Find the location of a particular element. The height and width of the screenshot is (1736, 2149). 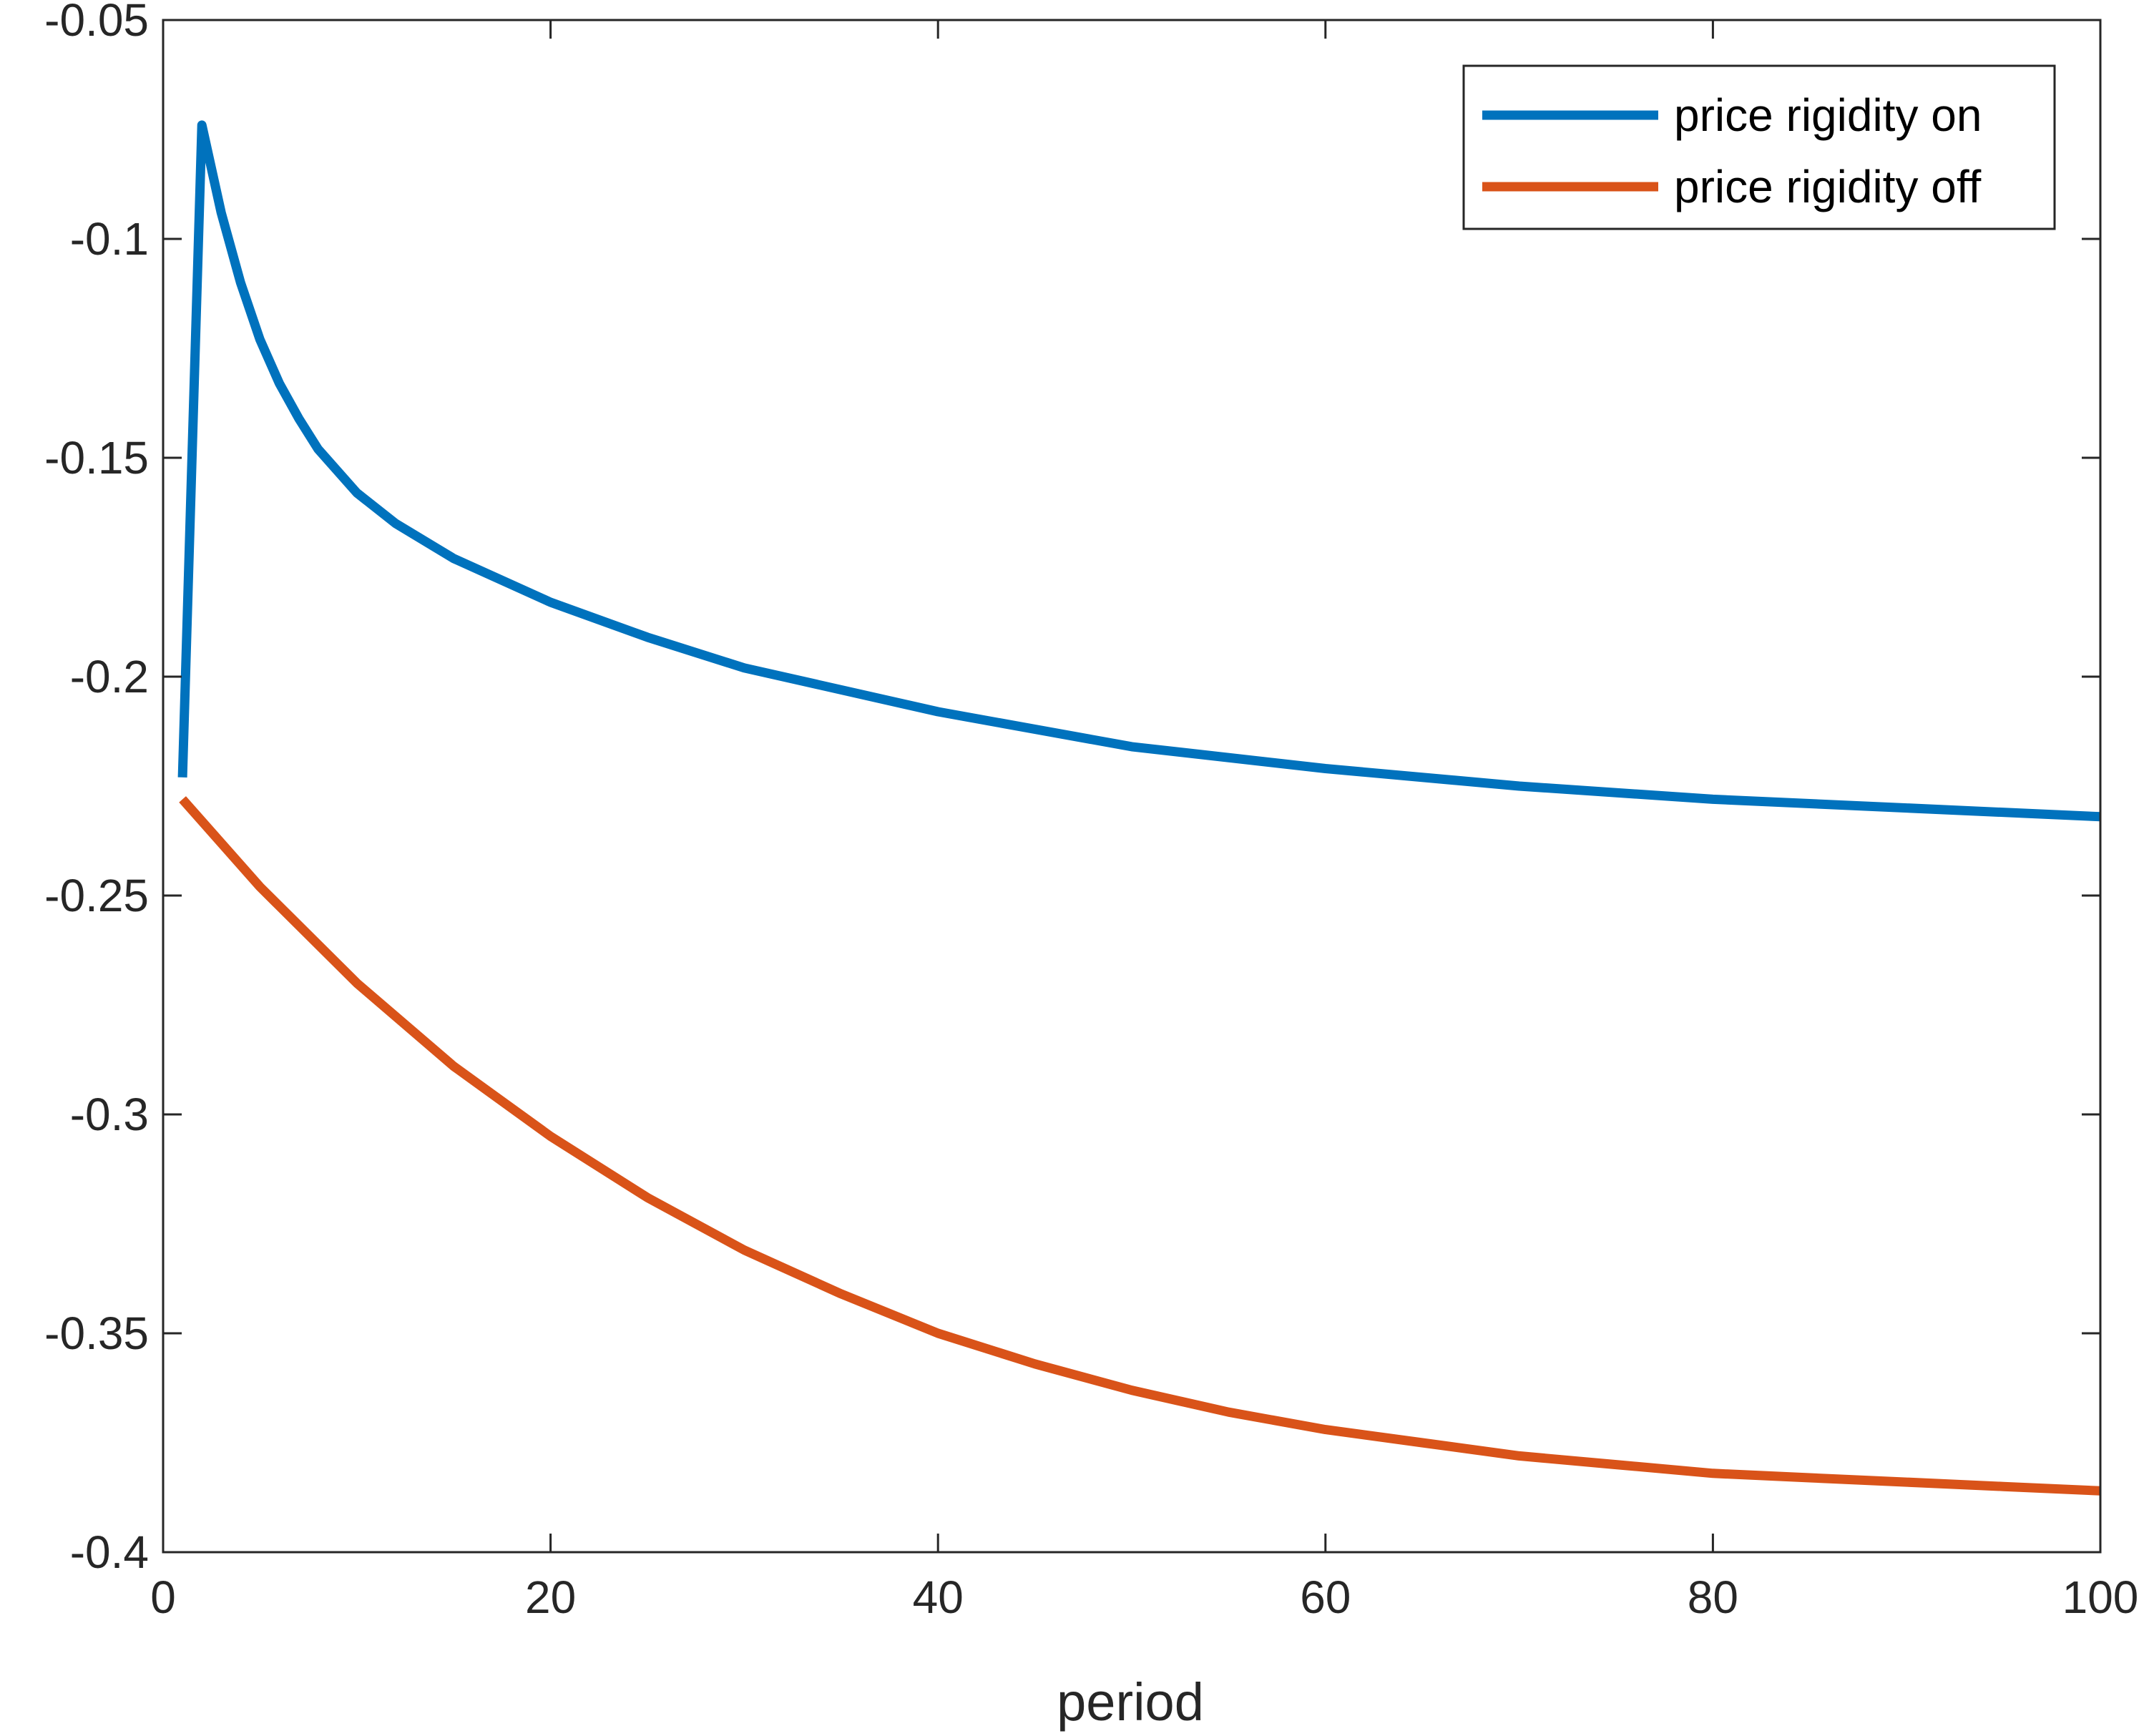

y-tick-label: -0.05 is located at coordinates (97, 23).